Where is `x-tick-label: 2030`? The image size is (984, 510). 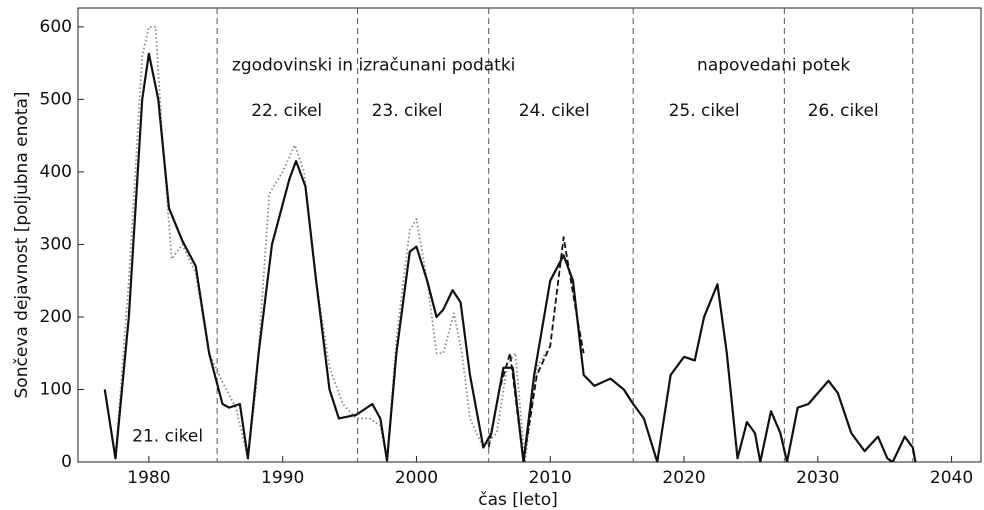
x-tick-label: 2030 is located at coordinates (817, 478).